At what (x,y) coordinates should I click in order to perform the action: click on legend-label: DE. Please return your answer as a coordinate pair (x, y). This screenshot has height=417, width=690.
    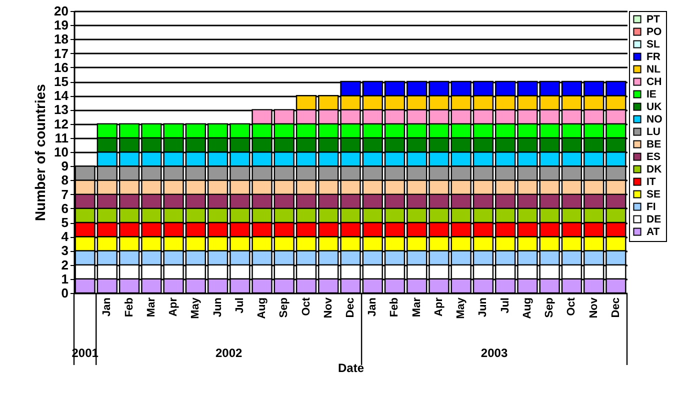
    Looking at the image, I should click on (654, 219).